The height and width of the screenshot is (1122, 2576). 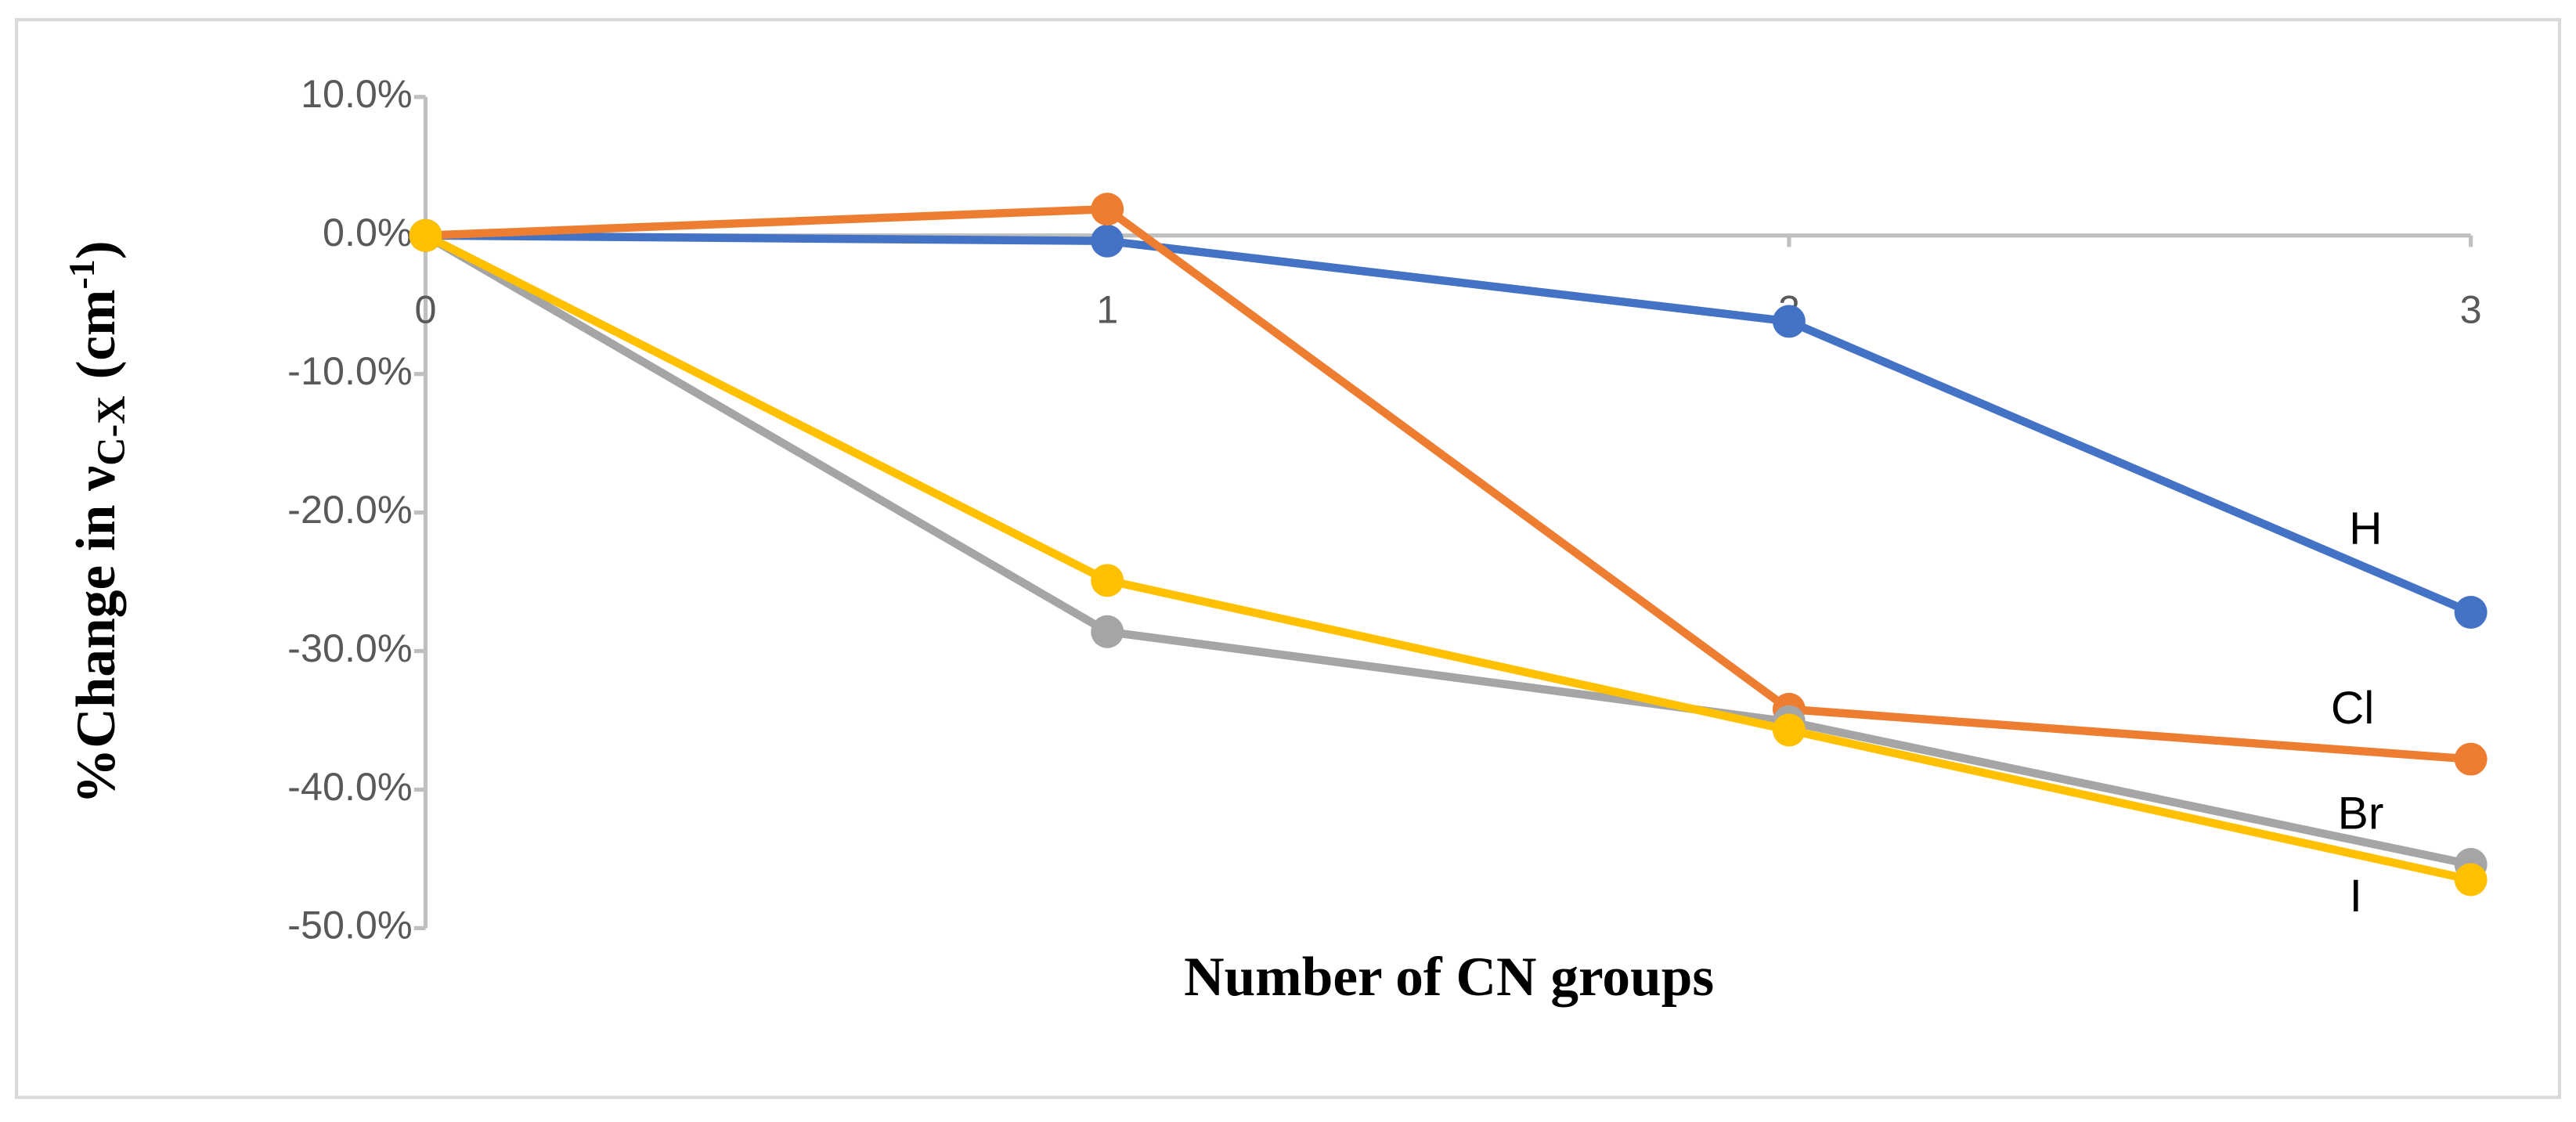 What do you see at coordinates (350, 925) in the screenshot?
I see `y-tick-label: -50.0%` at bounding box center [350, 925].